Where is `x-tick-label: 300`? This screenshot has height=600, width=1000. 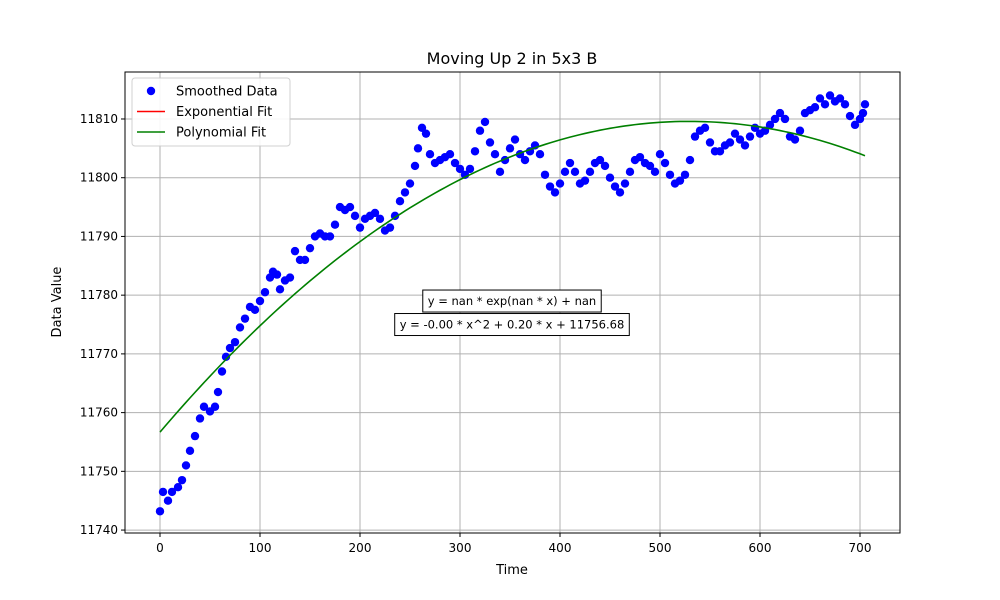
x-tick-label: 300 is located at coordinates (460, 548).